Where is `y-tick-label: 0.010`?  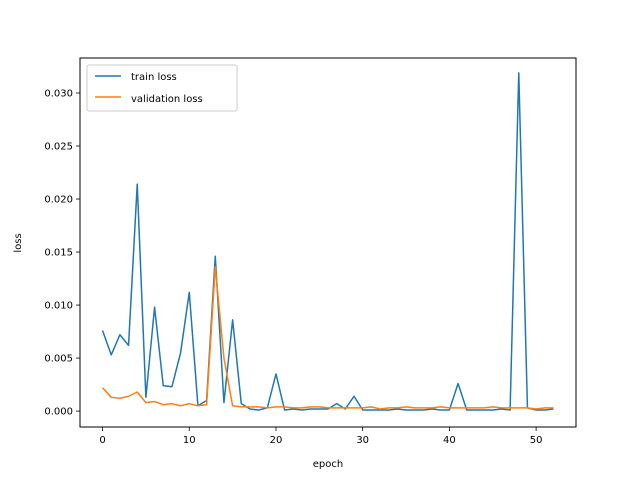 y-tick-label: 0.010 is located at coordinates (58, 306).